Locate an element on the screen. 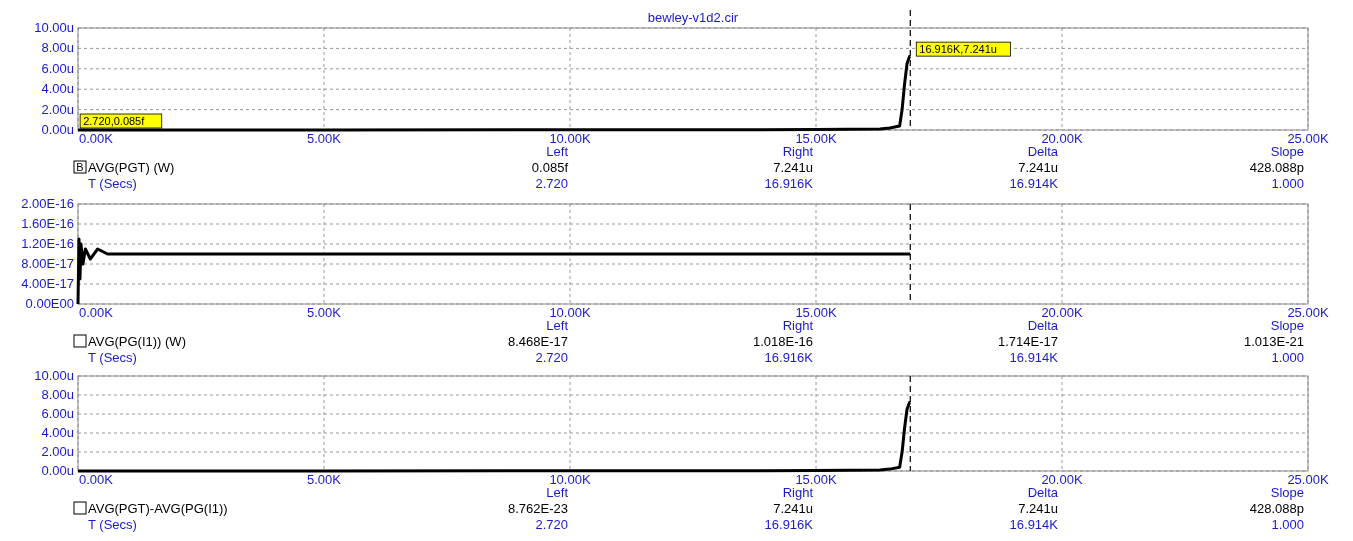  y-tick-label: 1.60E-16 is located at coordinates (47, 223).